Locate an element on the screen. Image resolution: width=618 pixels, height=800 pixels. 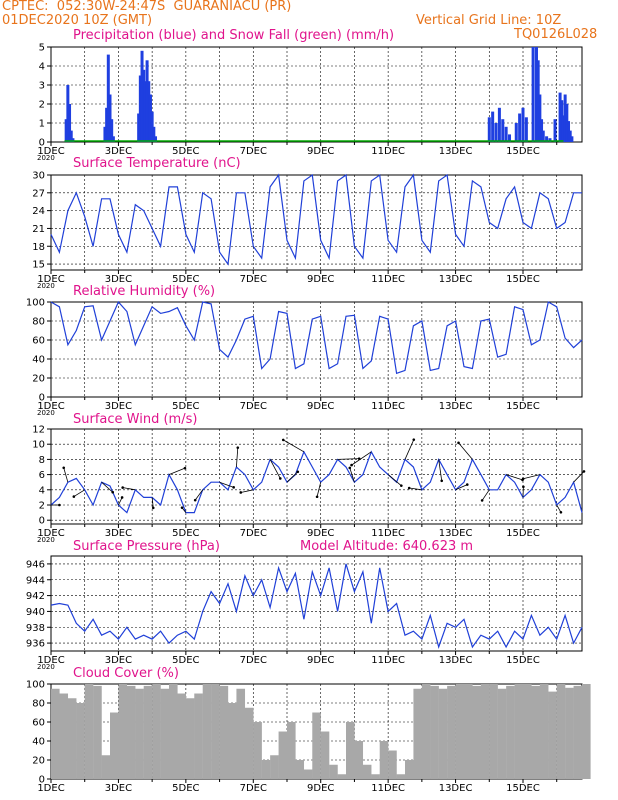
y-tick-label: 946 is located at coordinates (35, 564).